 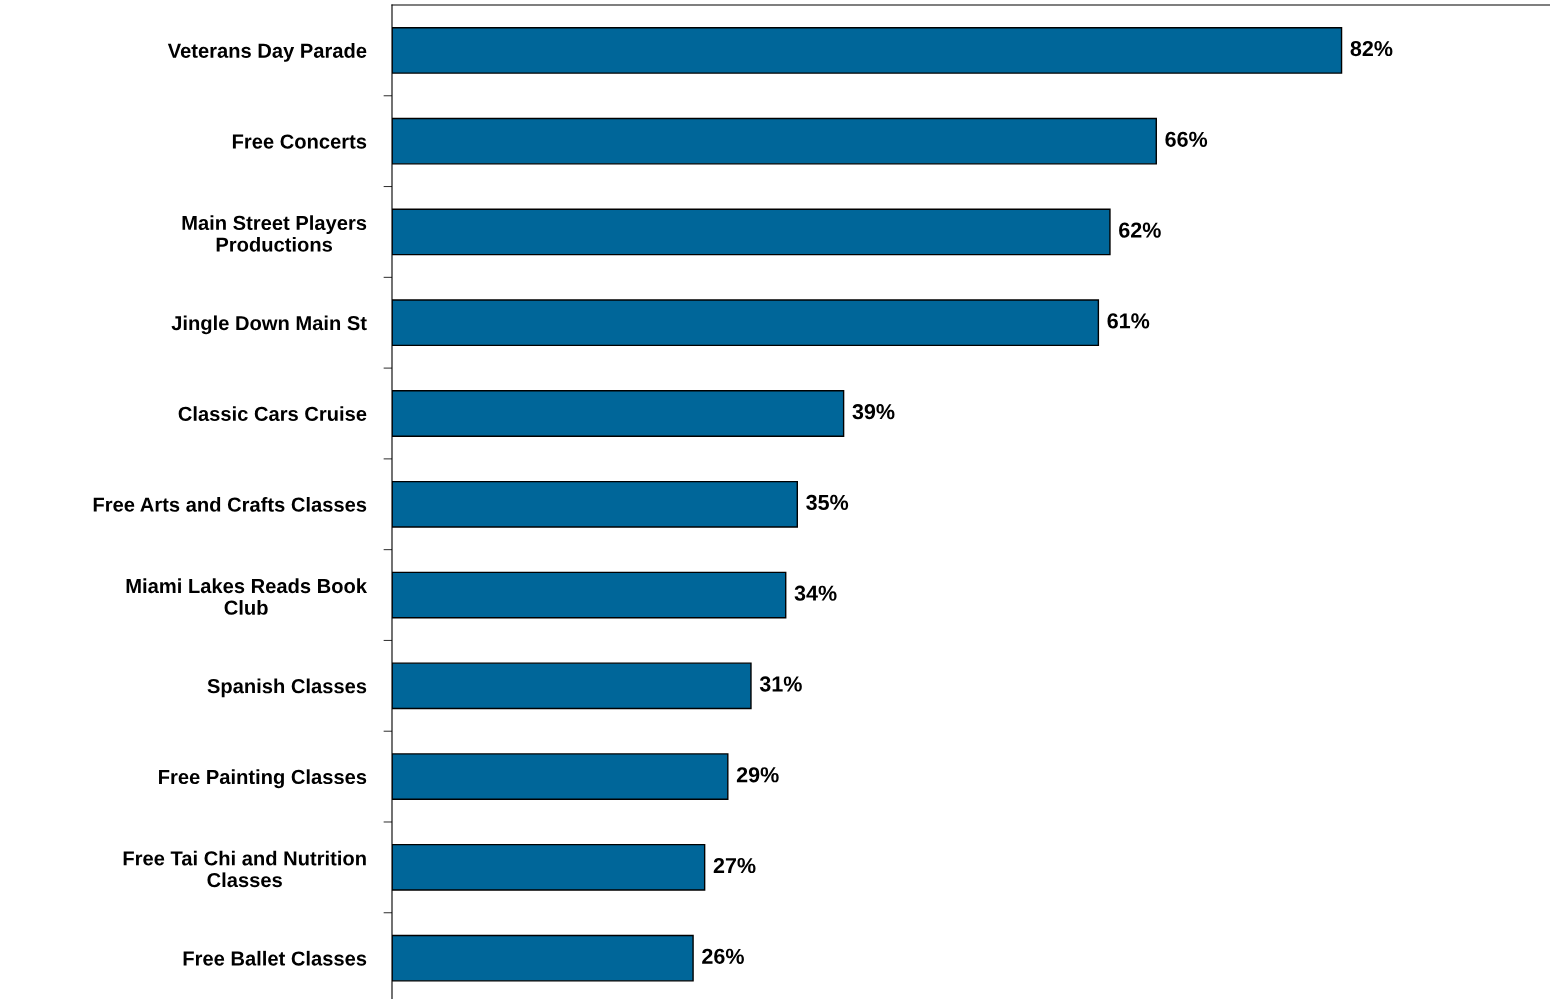 What do you see at coordinates (247, 596) in the screenshot?
I see `y-tick-label: Miami Lakes Reads Book Club` at bounding box center [247, 596].